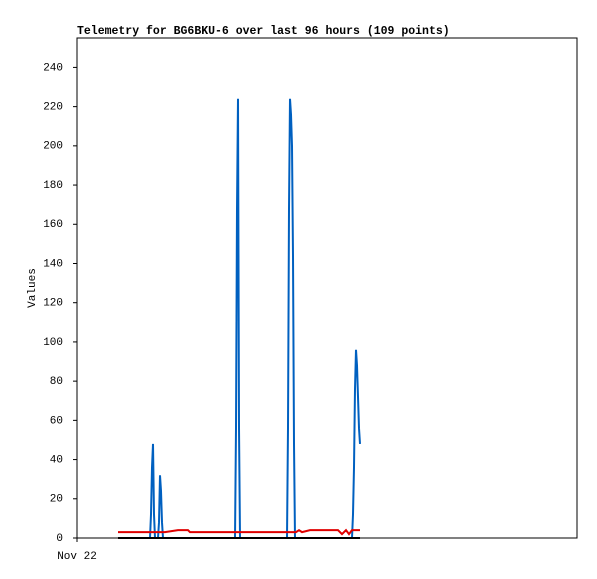  Describe the element at coordinates (33, 288) in the screenshot. I see `y-axis-label: Values` at that location.